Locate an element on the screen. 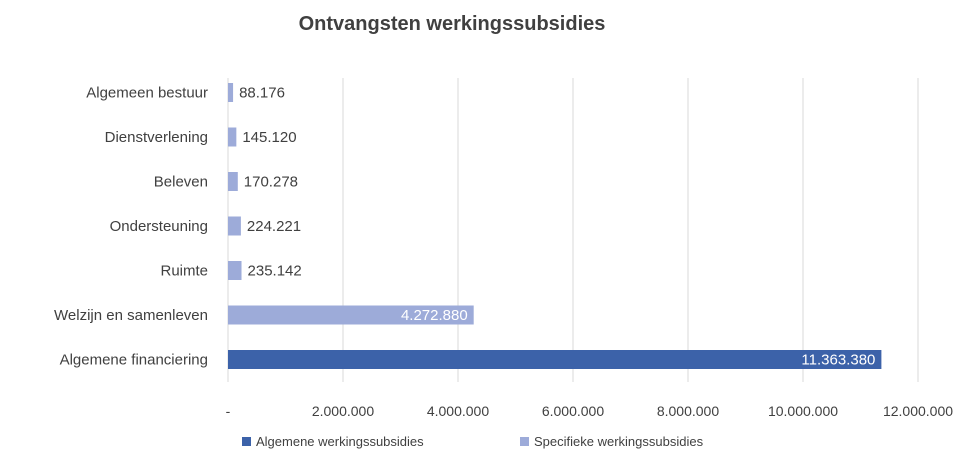 This screenshot has width=962, height=457. x-tick-label: 2.000.000 is located at coordinates (343, 411).